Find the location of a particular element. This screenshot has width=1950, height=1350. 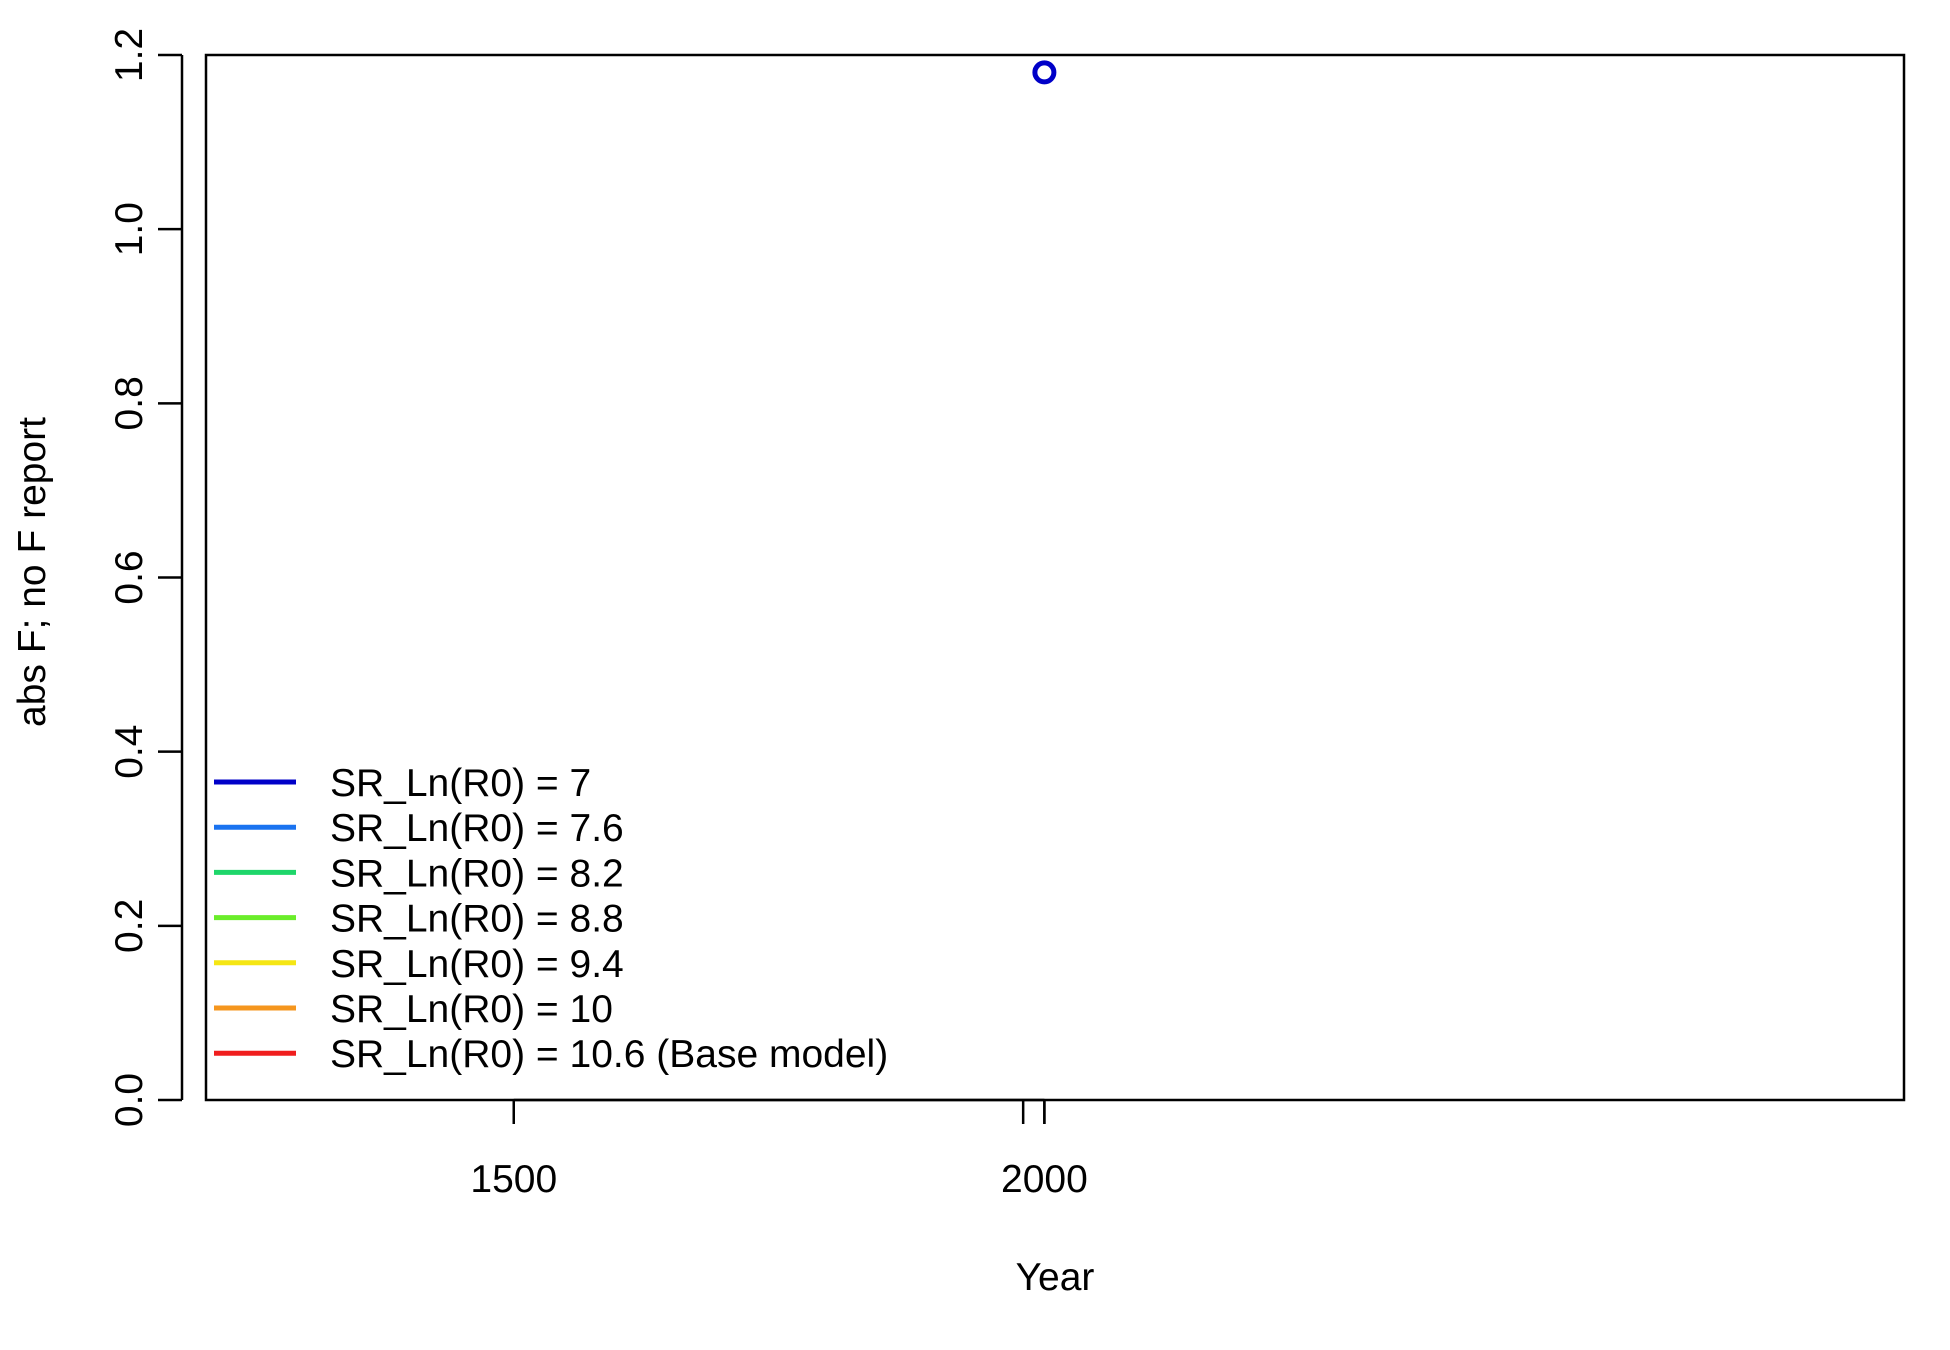

legend-label: SR_Ln(R0) = 10.6 (Base model) is located at coordinates (609, 1054).